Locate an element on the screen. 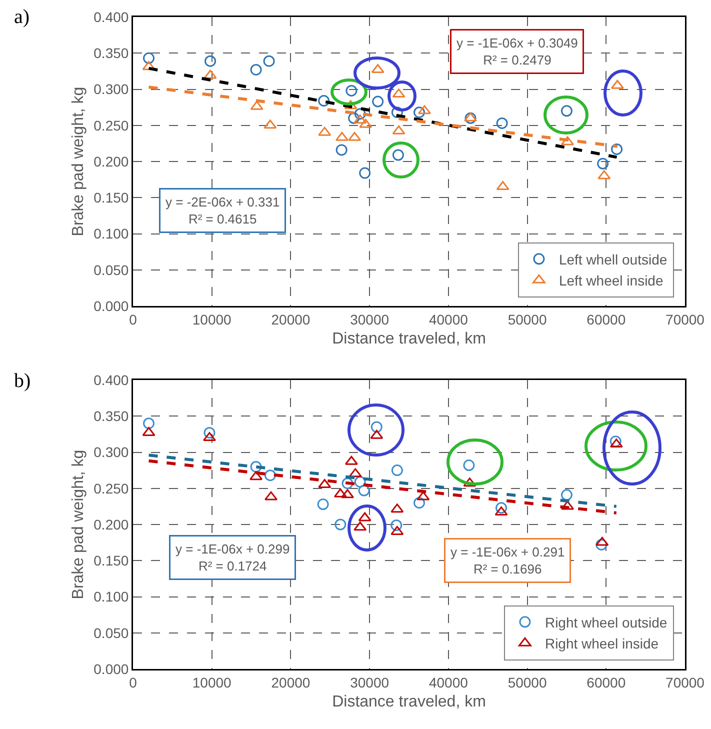 The image size is (711, 729). annotation: y = -1E-06x + 0.3049 R² = 0.2479 is located at coordinates (517, 52).